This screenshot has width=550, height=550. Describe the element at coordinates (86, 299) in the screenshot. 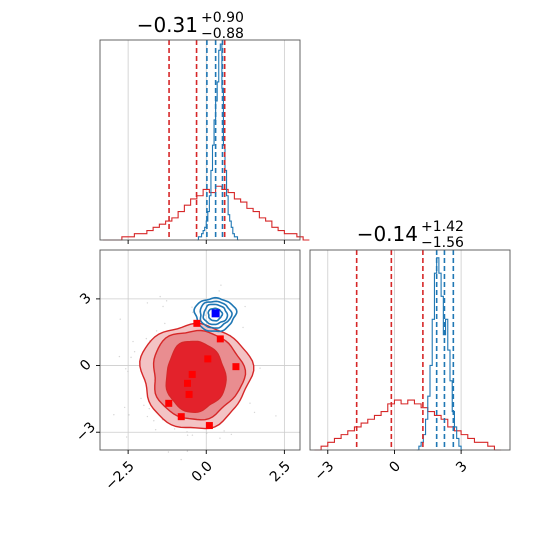

I see `y-tick-label-joint: 3` at that location.